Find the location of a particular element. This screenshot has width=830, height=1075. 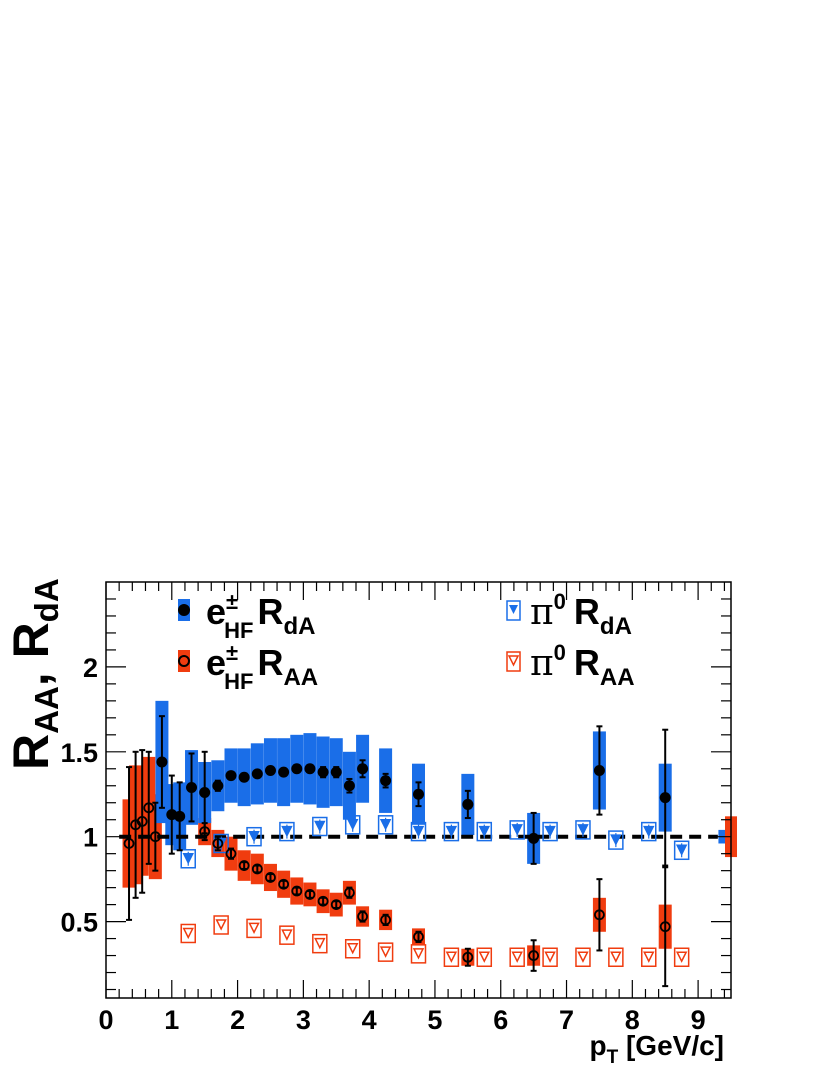

x-tick-label: 5 is located at coordinates (434, 1020).